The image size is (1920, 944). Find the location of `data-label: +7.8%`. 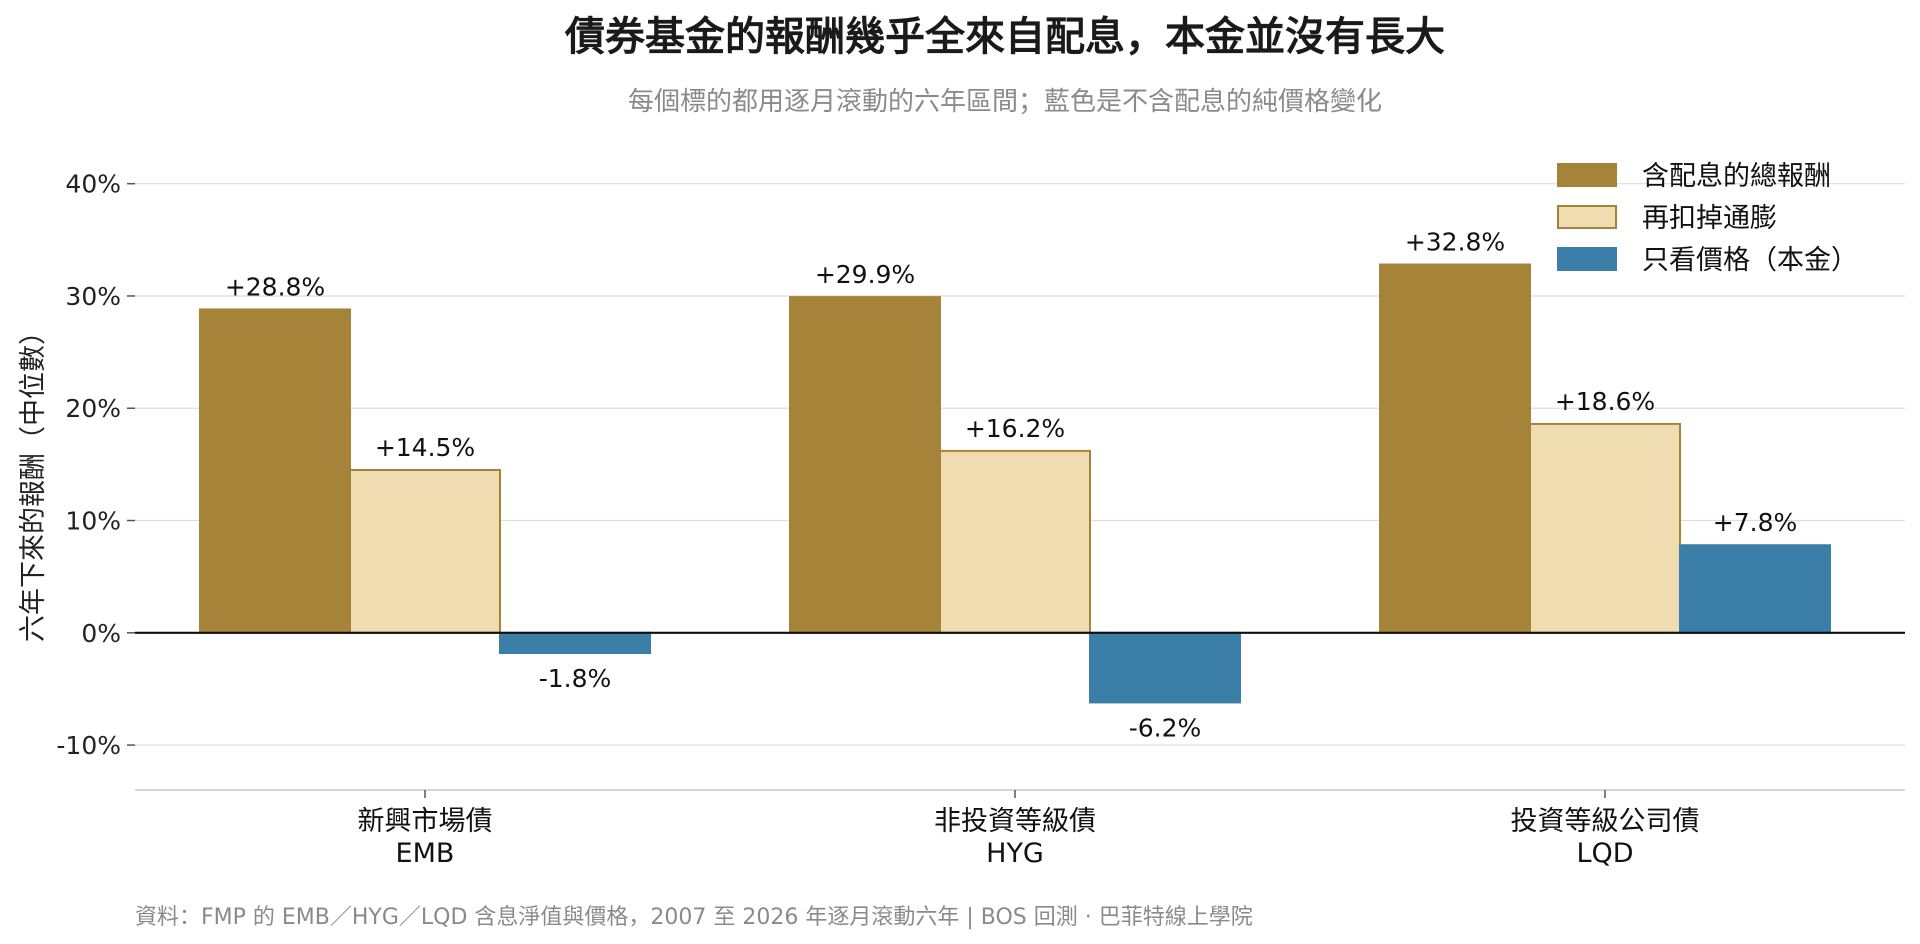

data-label: +7.8% is located at coordinates (1755, 522).